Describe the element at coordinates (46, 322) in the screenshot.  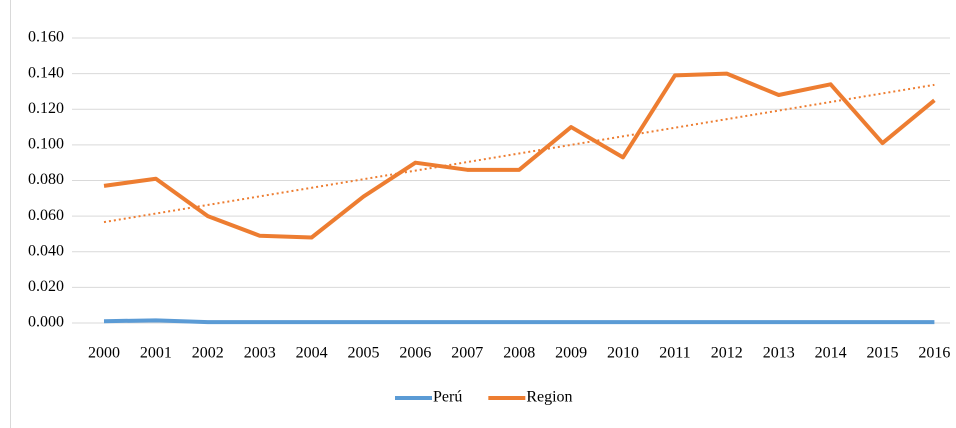
I see `y-tick-label: 0.000` at that location.